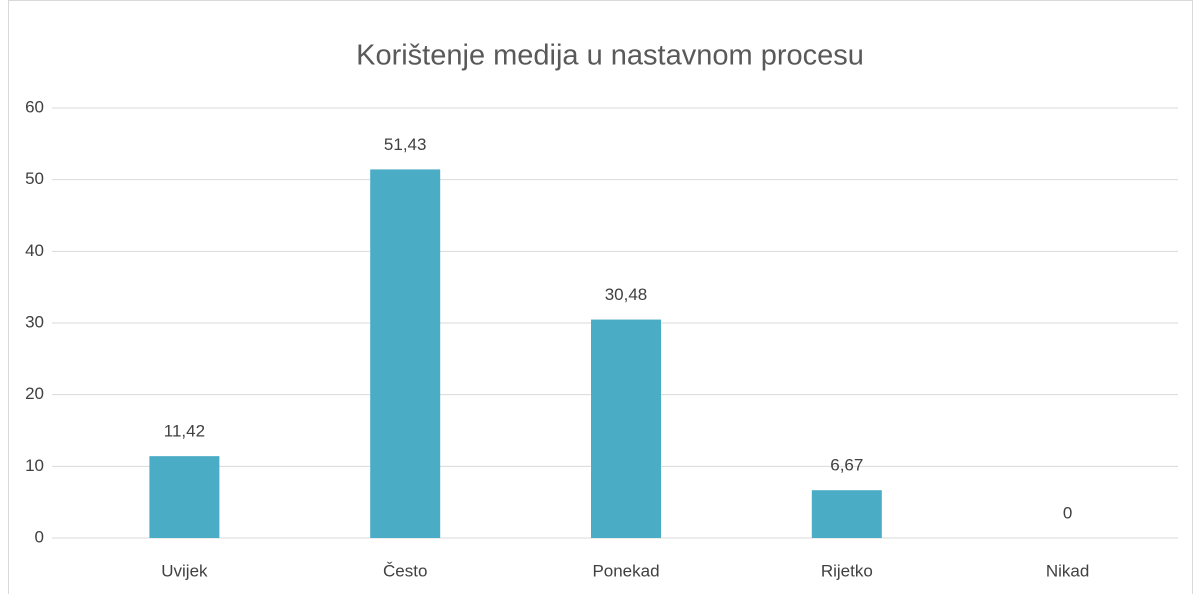  What do you see at coordinates (1067, 512) in the screenshot?
I see `data-label: 0` at bounding box center [1067, 512].